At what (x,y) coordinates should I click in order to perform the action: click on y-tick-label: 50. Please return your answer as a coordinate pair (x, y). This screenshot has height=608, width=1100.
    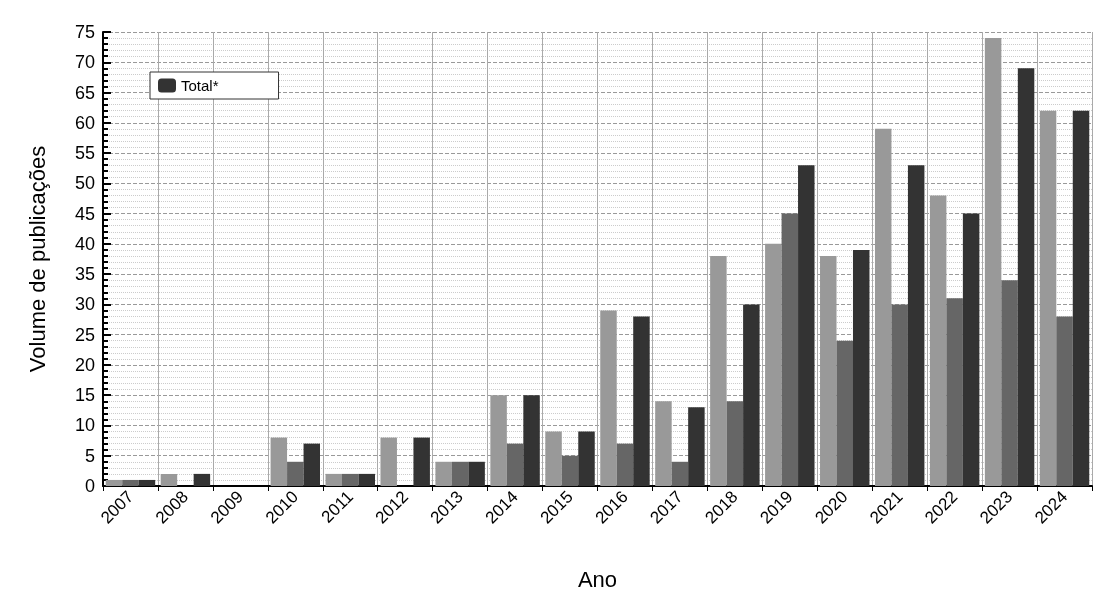
    Looking at the image, I should click on (84, 183).